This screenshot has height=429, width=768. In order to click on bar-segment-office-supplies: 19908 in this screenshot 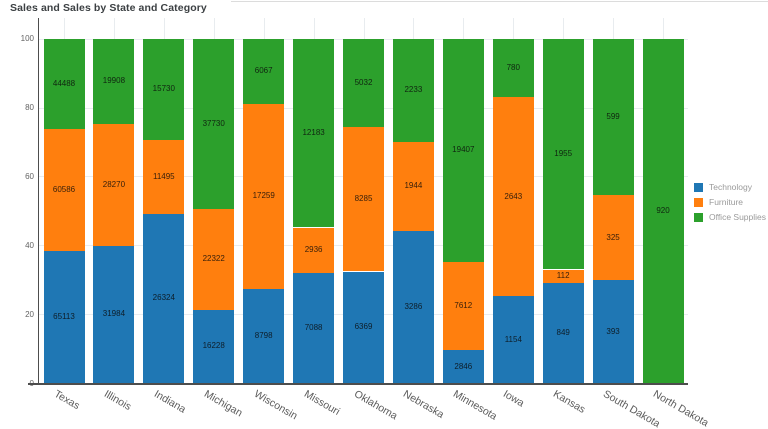, I will do `click(114, 81)`.